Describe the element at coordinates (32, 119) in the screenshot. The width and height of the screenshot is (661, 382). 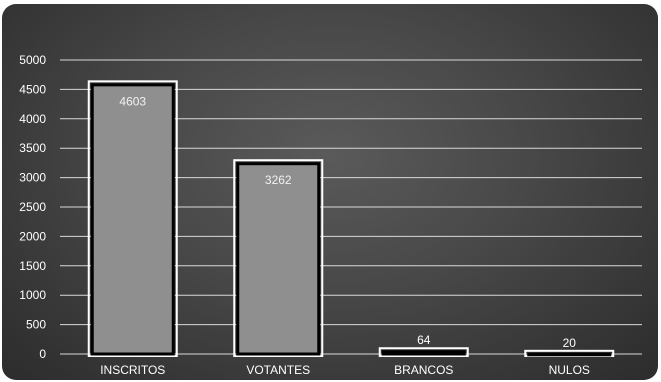
I see `y-tick-label: 4000` at that location.